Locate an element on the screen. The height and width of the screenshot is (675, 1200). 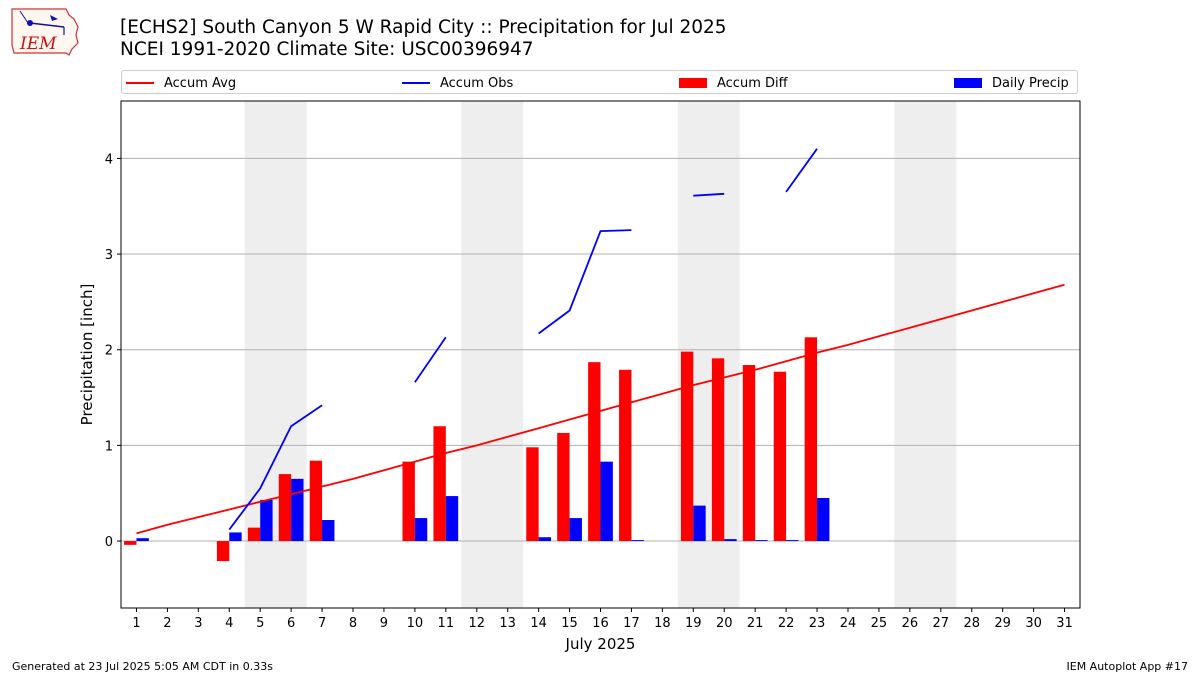
x-tick-label-8: 8 is located at coordinates (353, 623).